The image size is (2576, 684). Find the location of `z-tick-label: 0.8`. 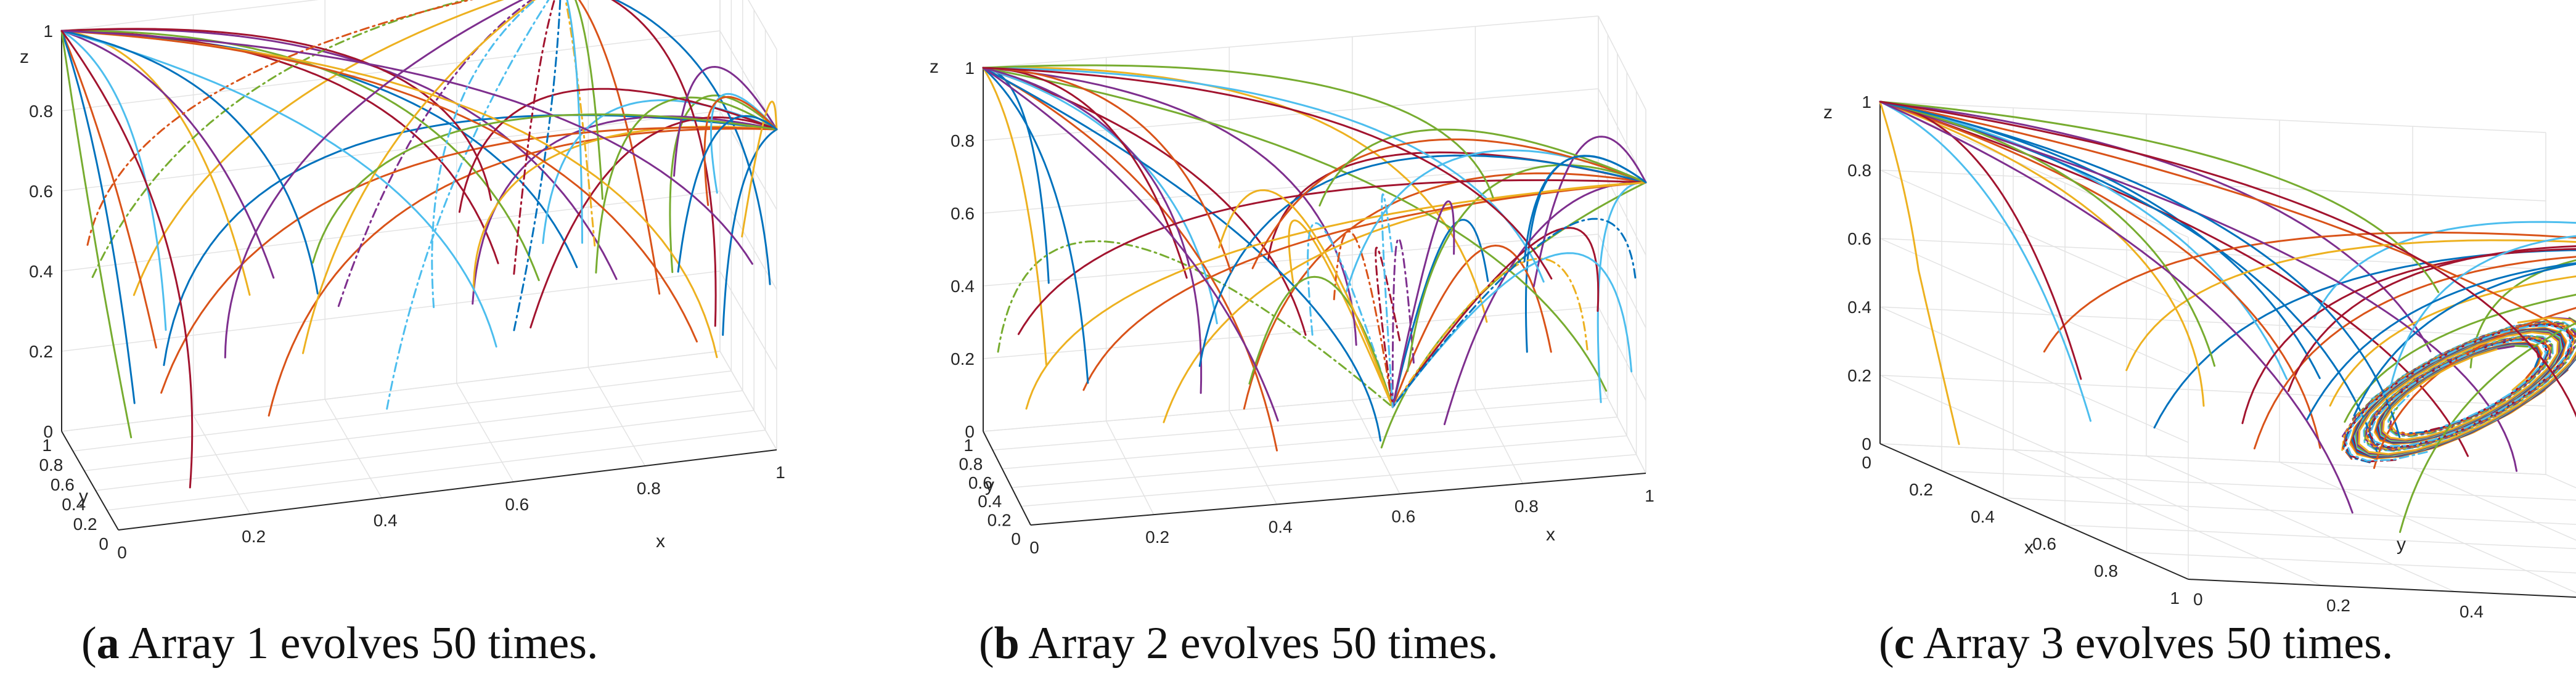

z-tick-label: 0.8 is located at coordinates (1859, 170).